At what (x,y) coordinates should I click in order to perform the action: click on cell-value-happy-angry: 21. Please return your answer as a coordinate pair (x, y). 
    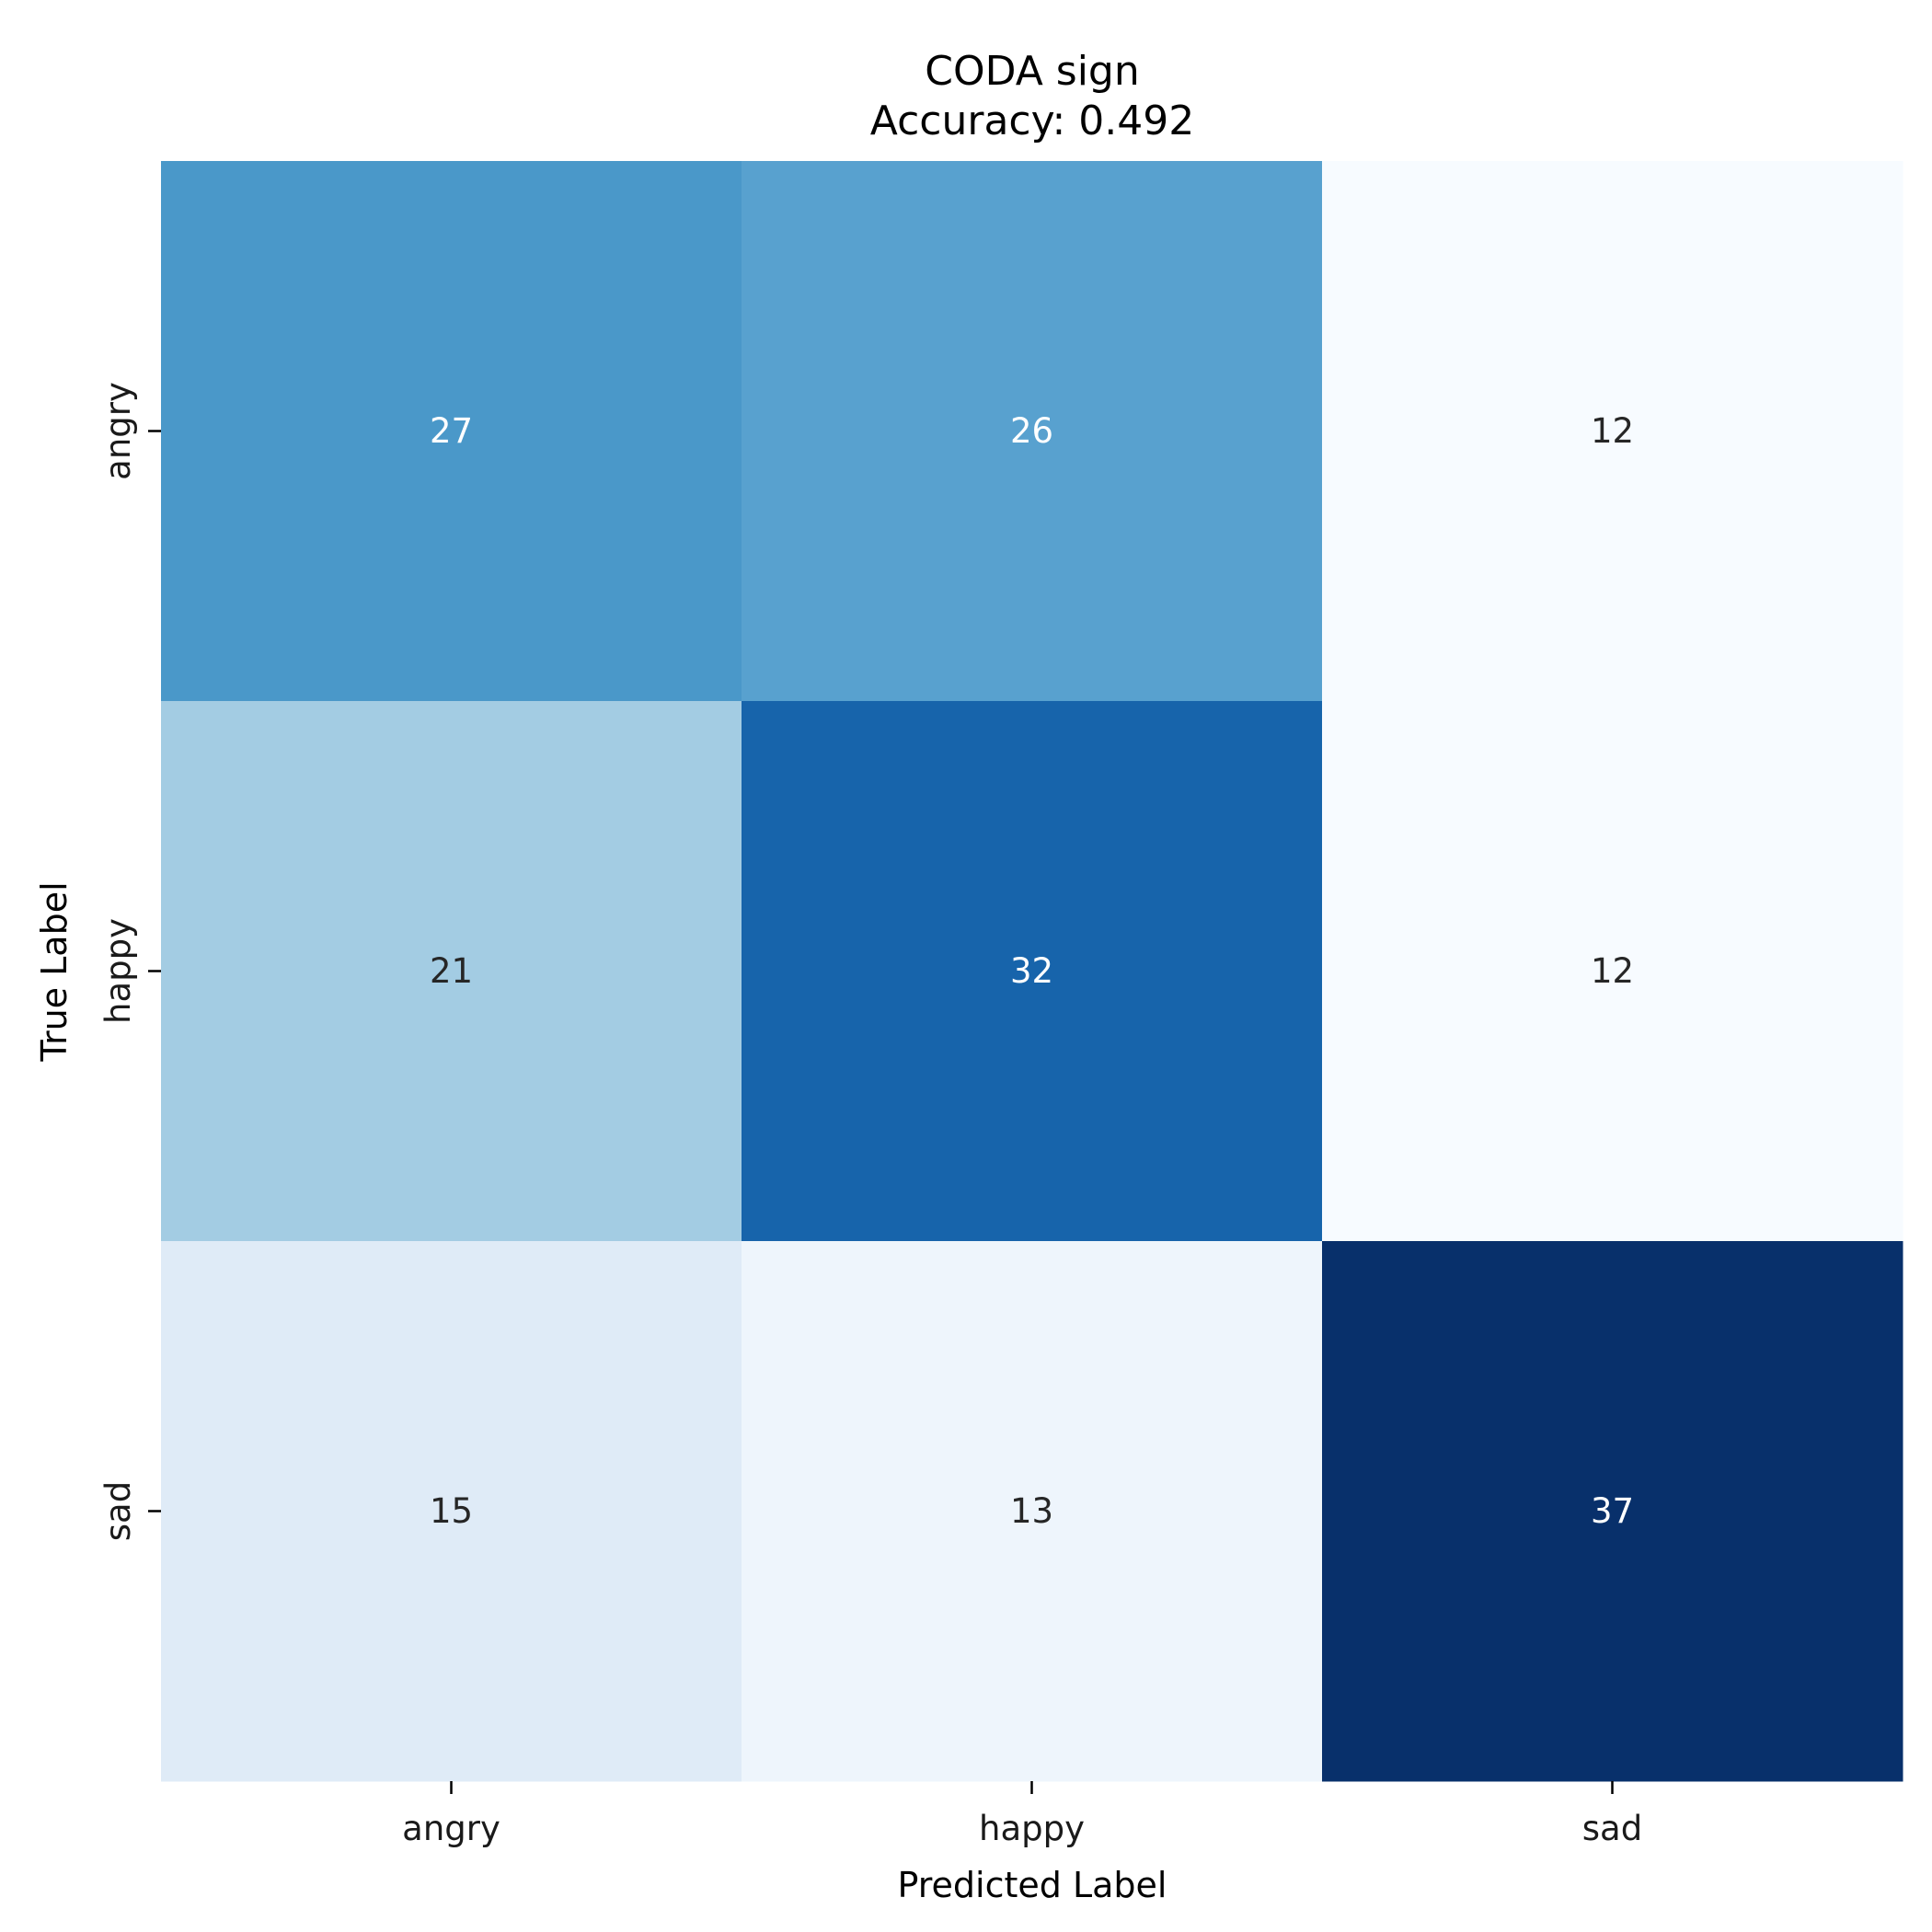
    Looking at the image, I should click on (451, 971).